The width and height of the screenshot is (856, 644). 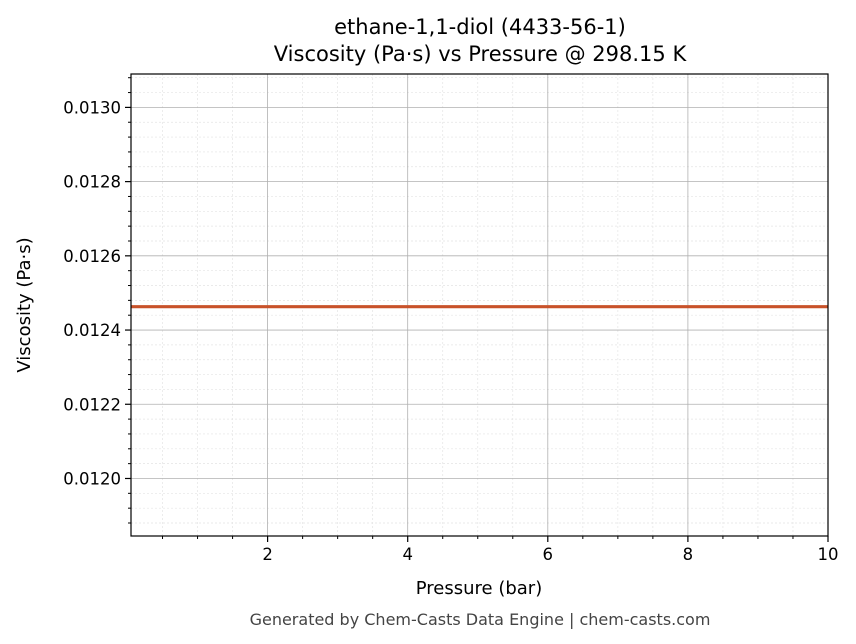 I want to click on x-tick-label: 10, so click(x=828, y=554).